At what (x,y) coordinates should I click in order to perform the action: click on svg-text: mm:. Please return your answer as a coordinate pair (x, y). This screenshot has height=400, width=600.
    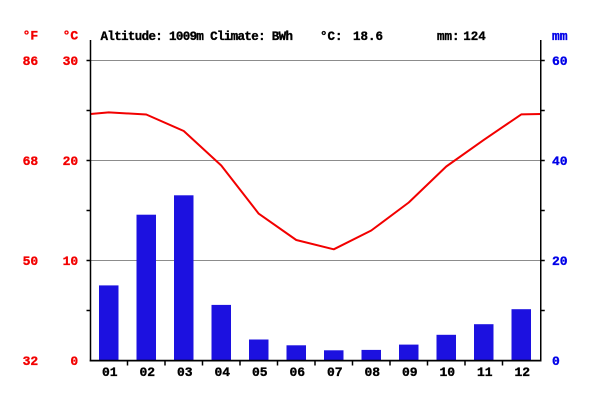
    Looking at the image, I should click on (448, 37).